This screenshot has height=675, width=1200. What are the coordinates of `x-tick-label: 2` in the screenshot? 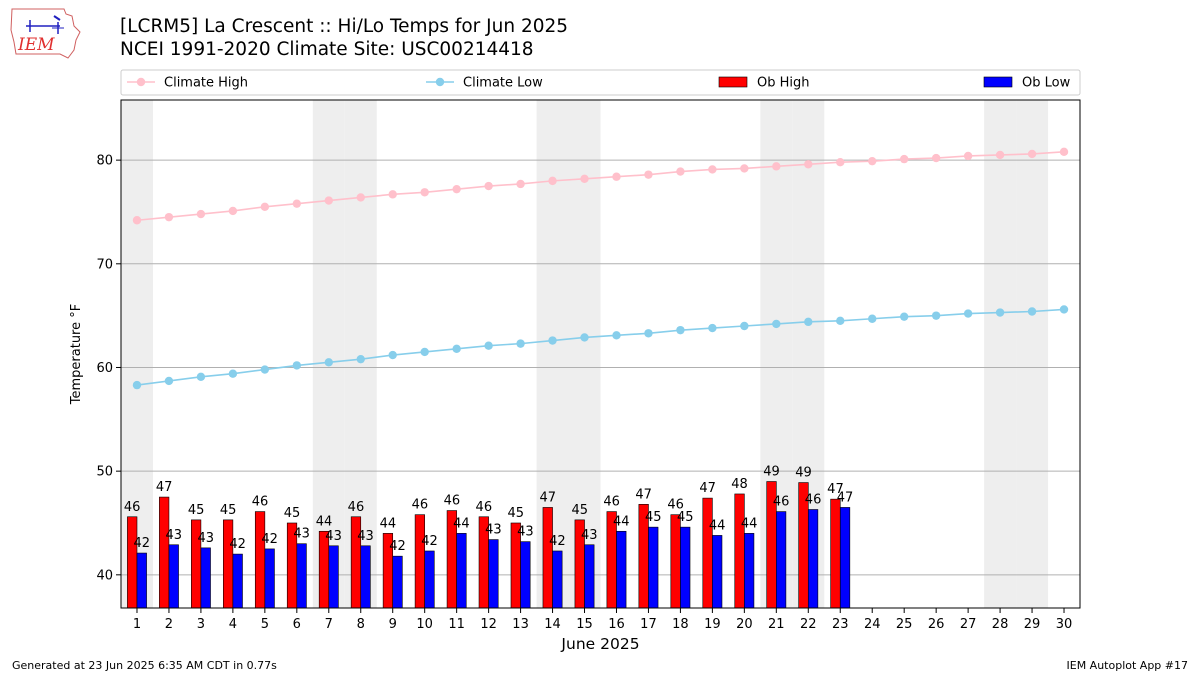 It's located at (169, 624).